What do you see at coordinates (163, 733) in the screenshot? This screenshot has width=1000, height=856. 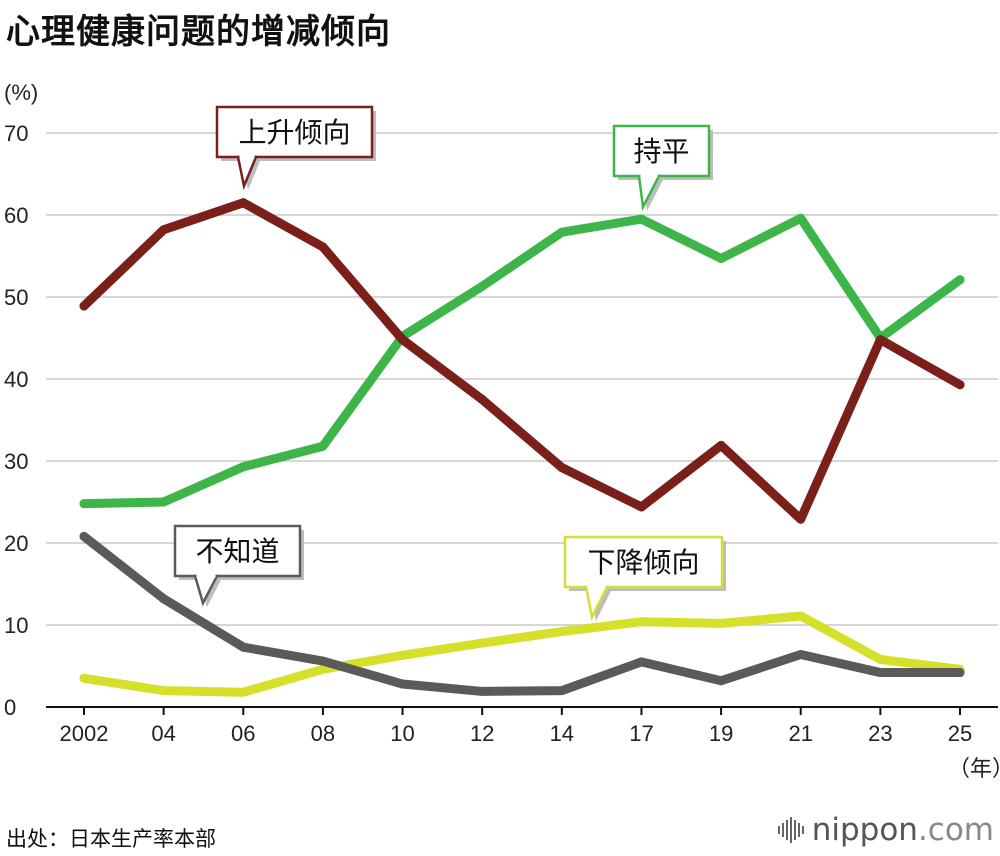 I see `x-tick-label: 04` at bounding box center [163, 733].